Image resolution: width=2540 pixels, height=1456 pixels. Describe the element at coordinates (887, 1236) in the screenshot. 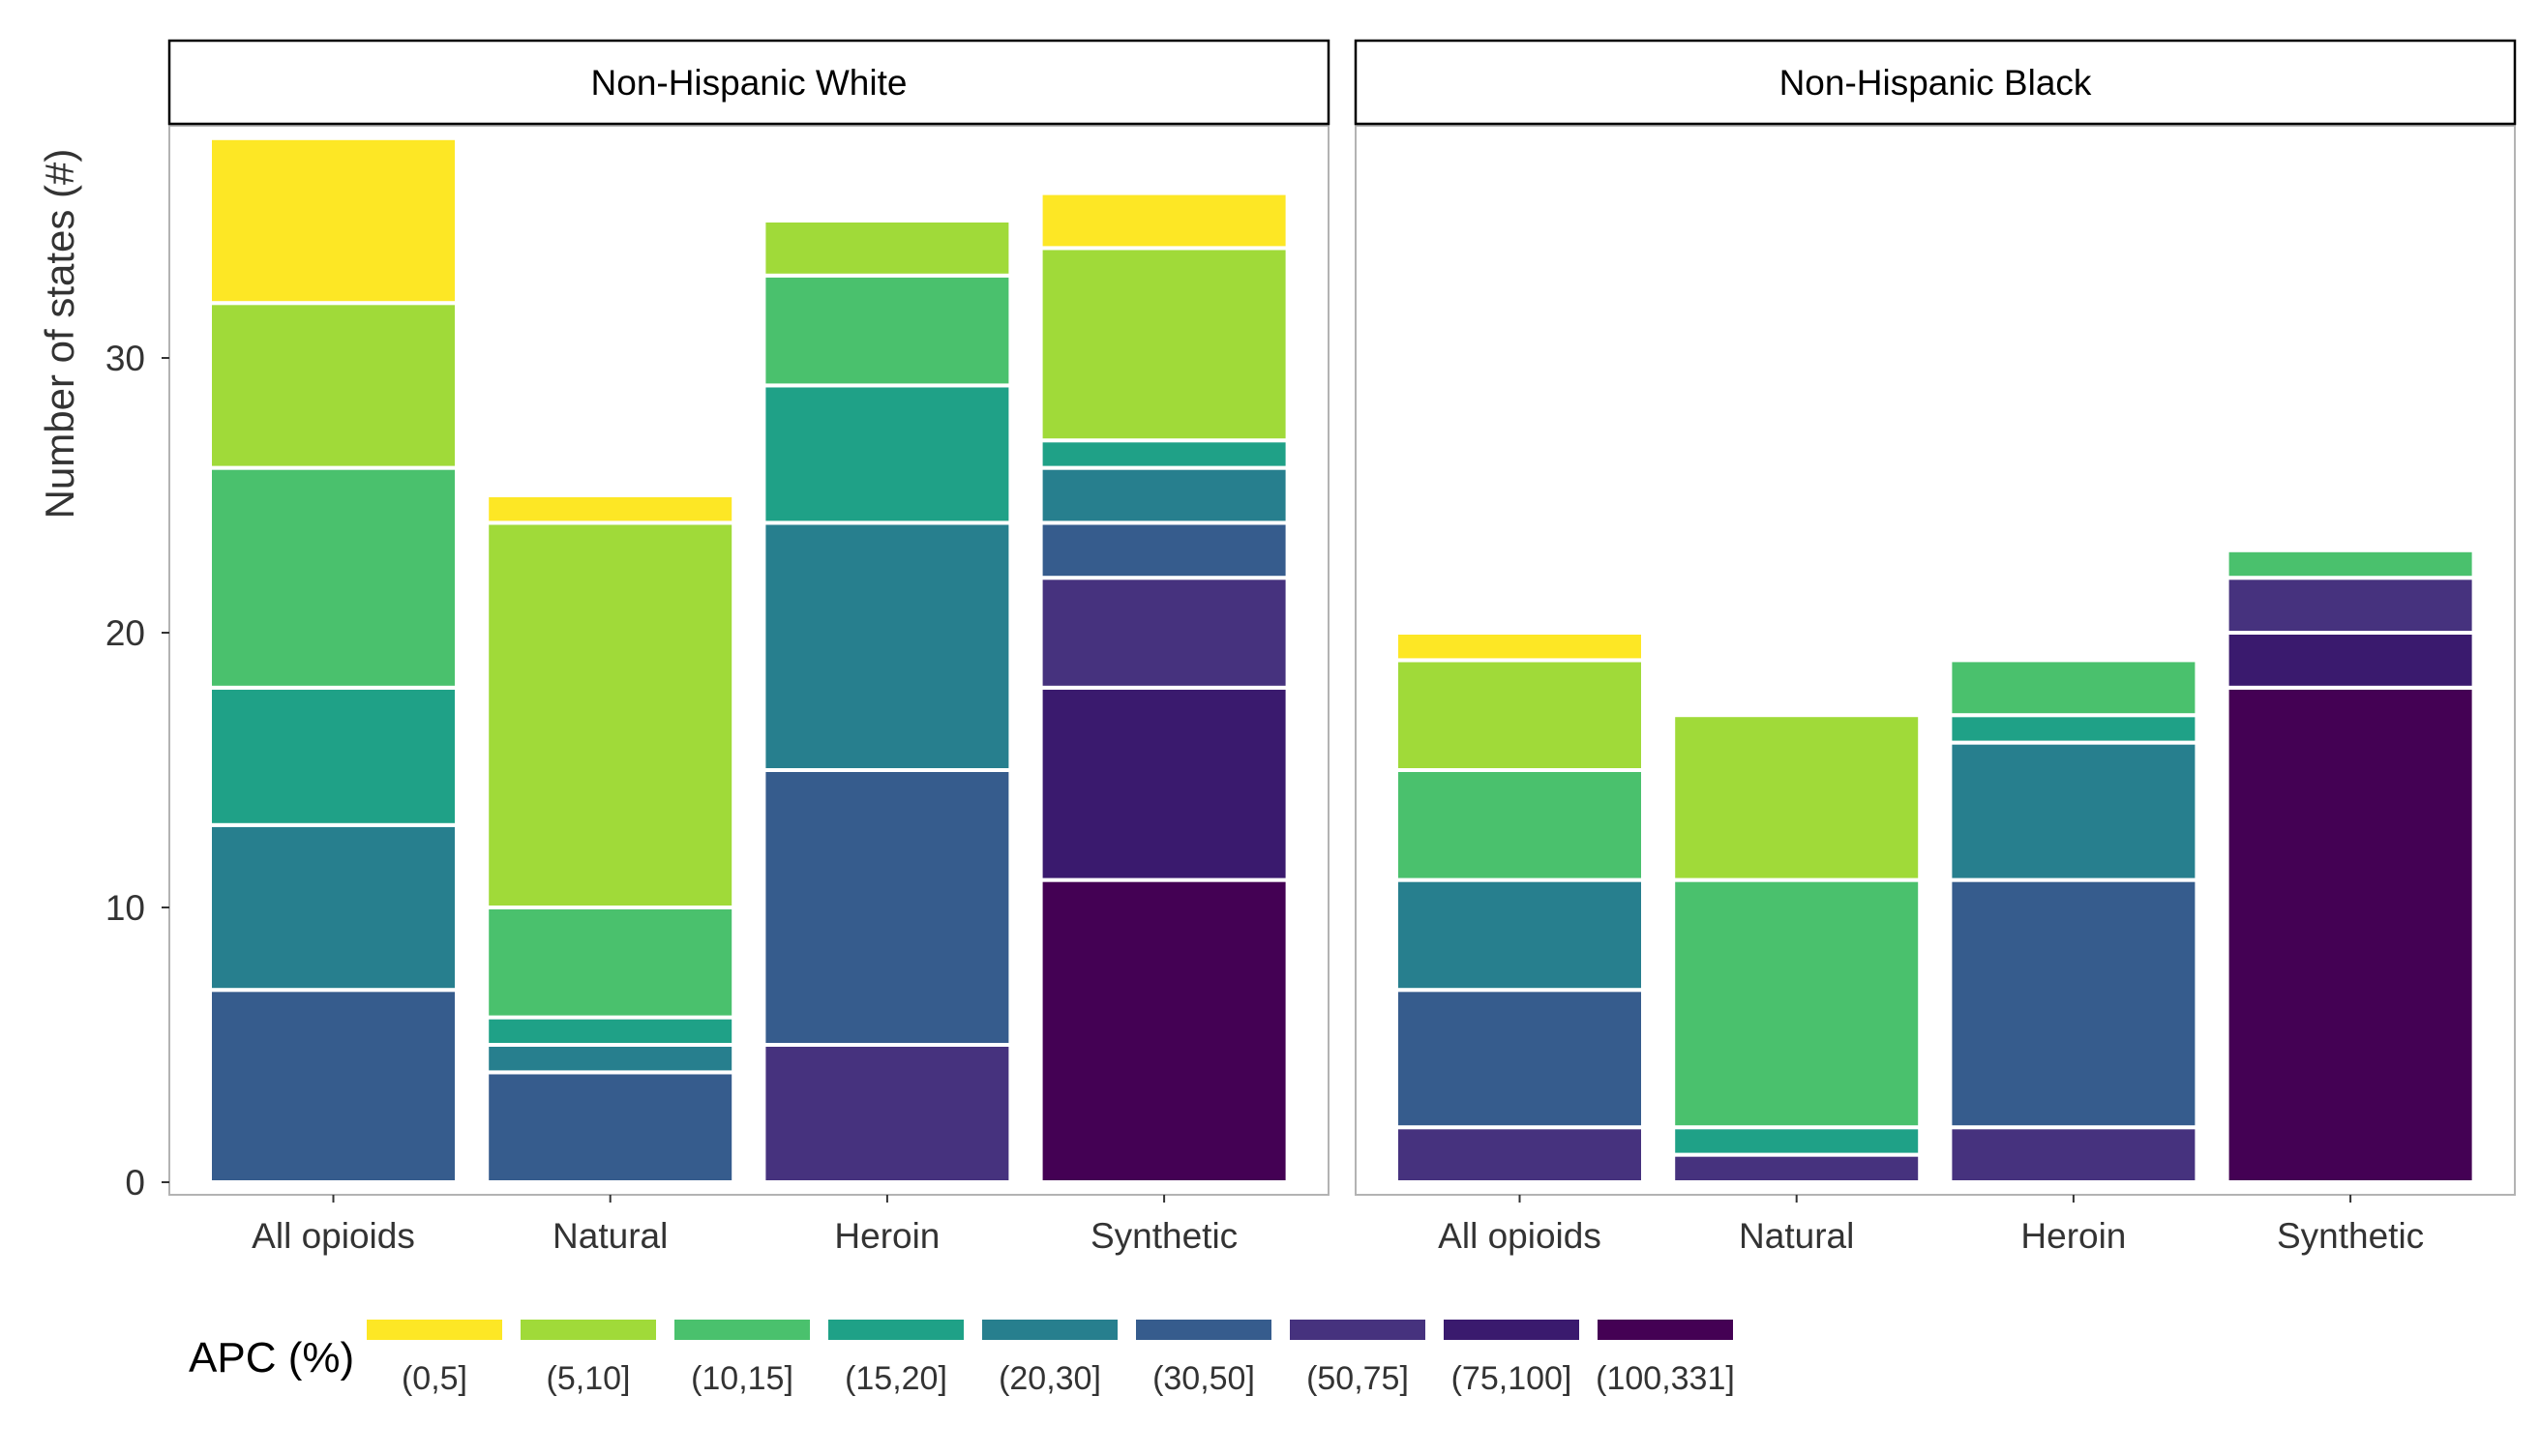

I see `x-tick-label-non-hispanic-white-heroin: Heroin` at that location.